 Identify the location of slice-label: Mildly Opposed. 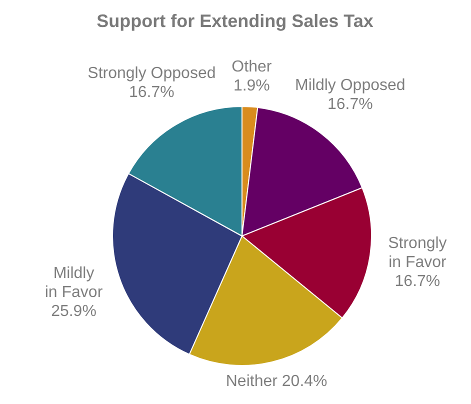
(350, 85).